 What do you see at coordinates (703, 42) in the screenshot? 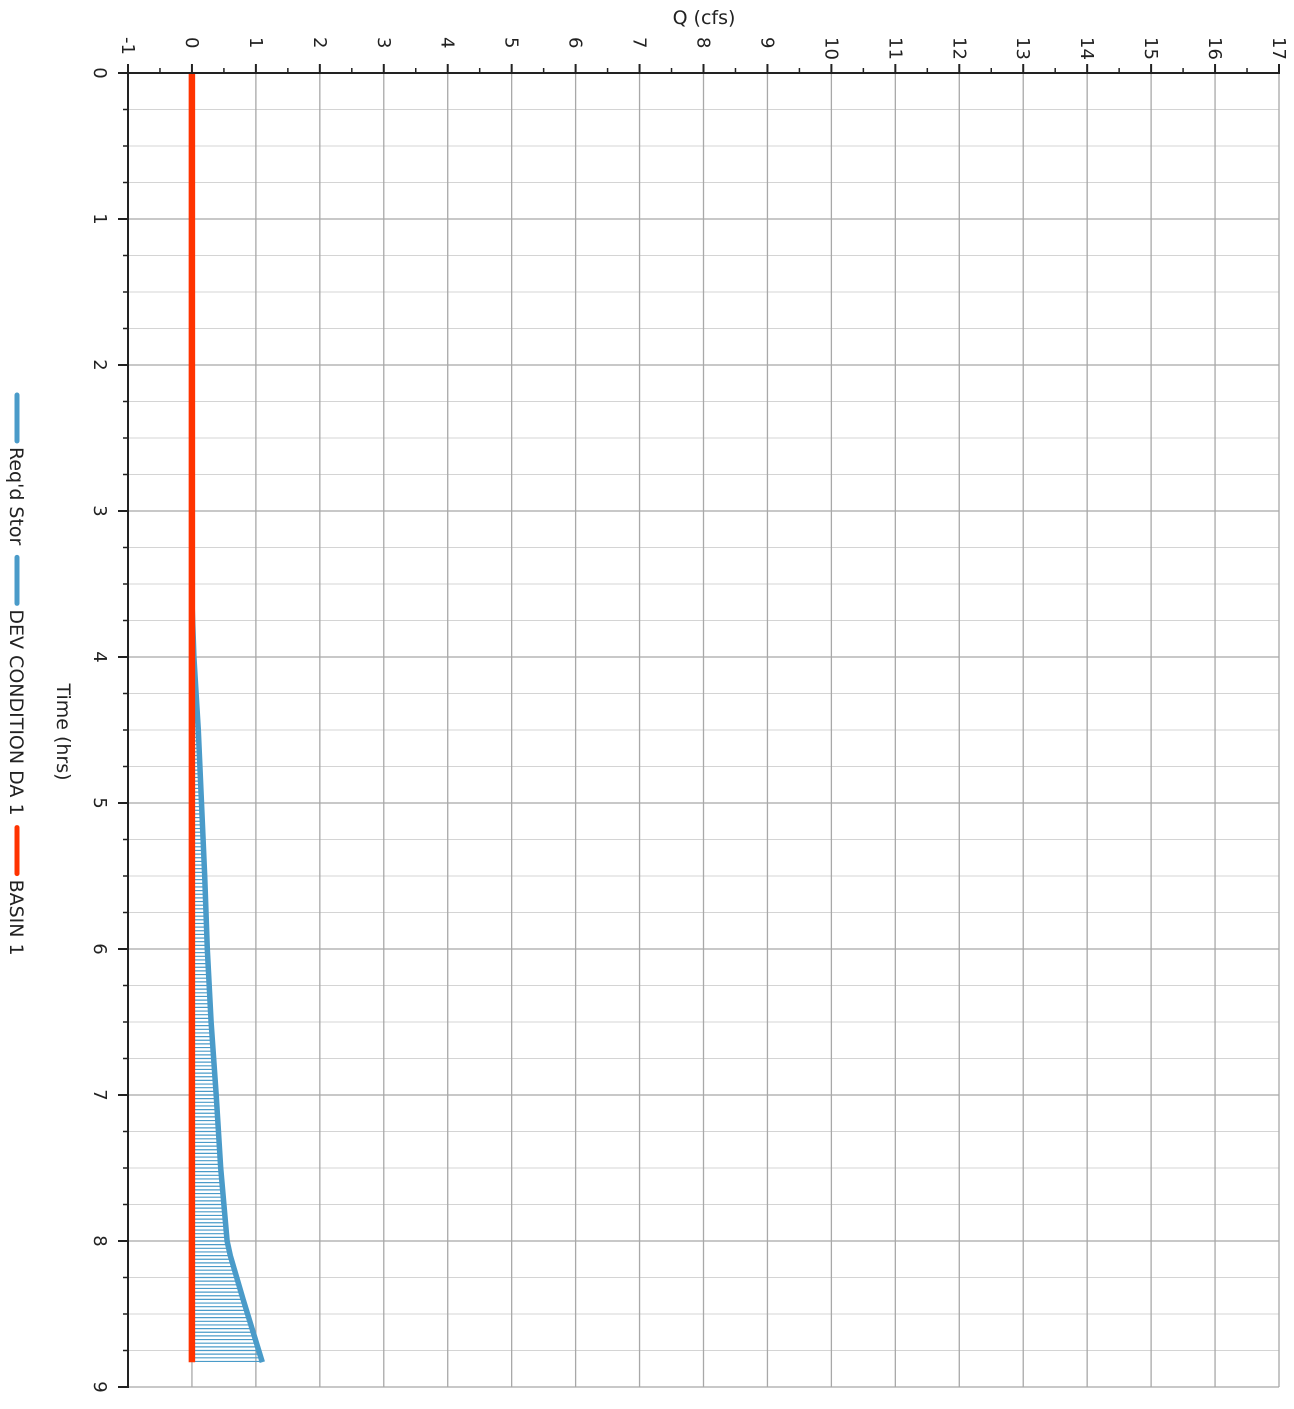
I see `q-tick-label: 8` at bounding box center [703, 42].